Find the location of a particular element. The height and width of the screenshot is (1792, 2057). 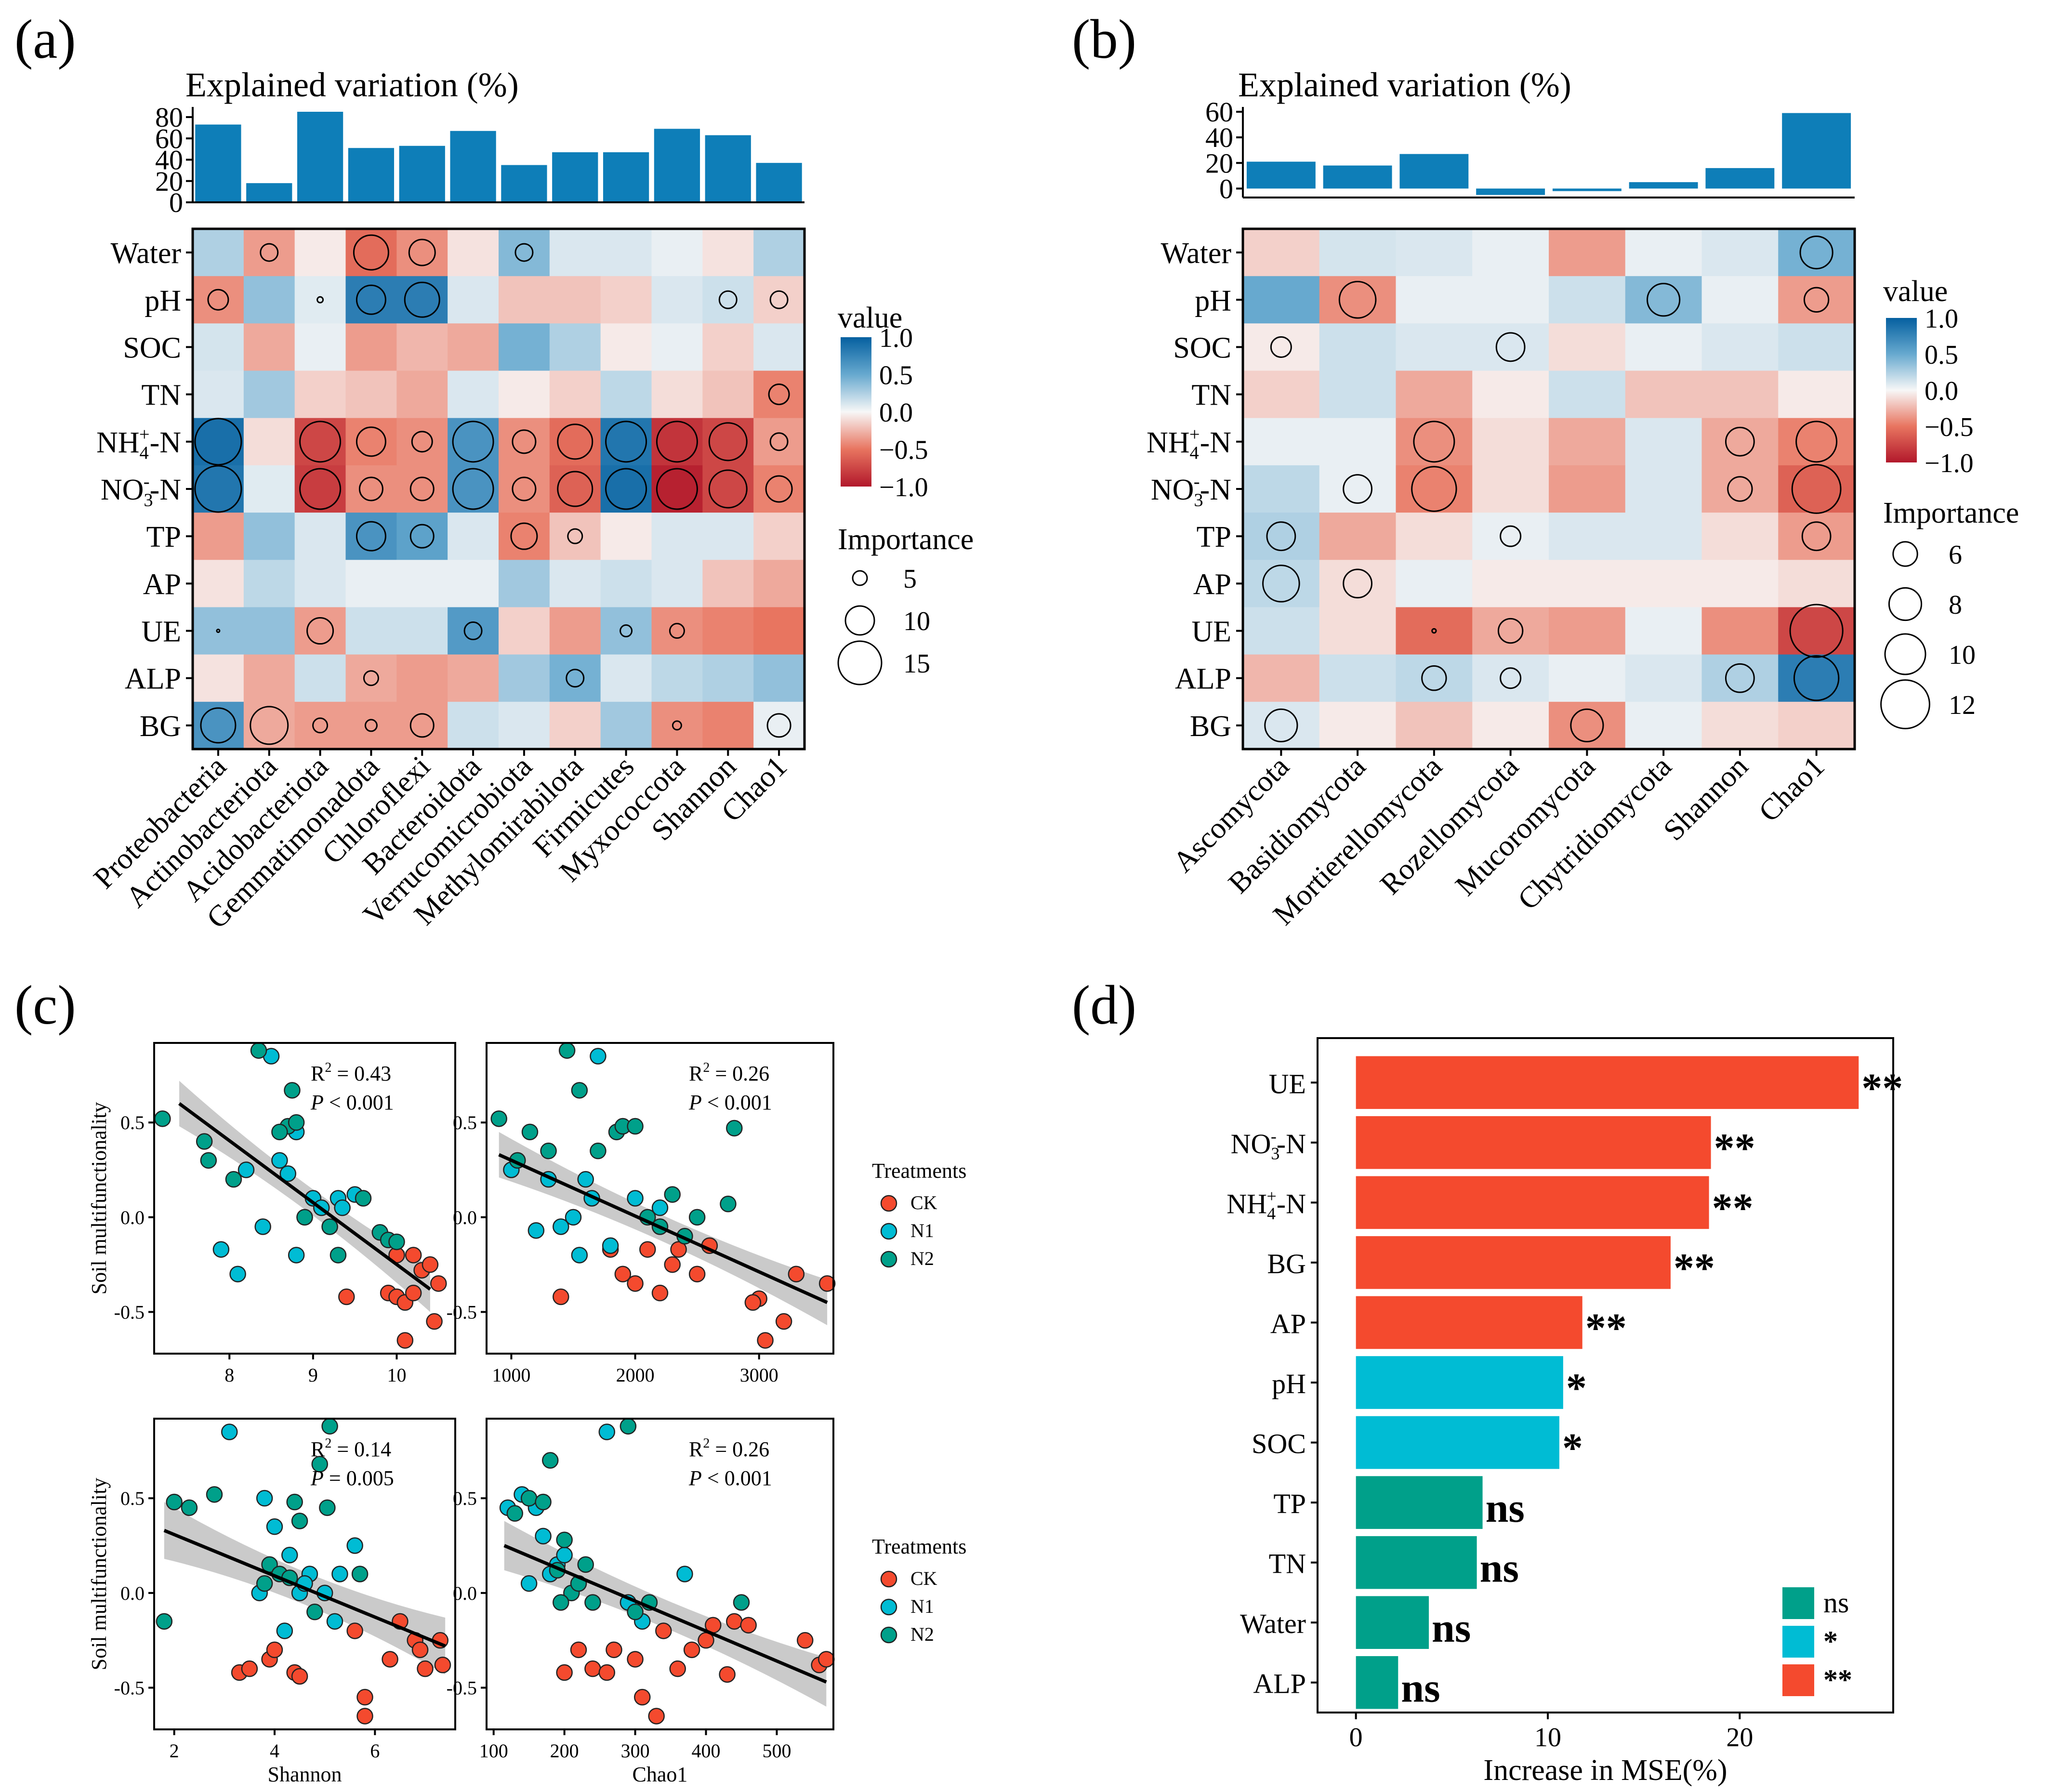

x-tick-label: 1000 is located at coordinates (511, 1375).